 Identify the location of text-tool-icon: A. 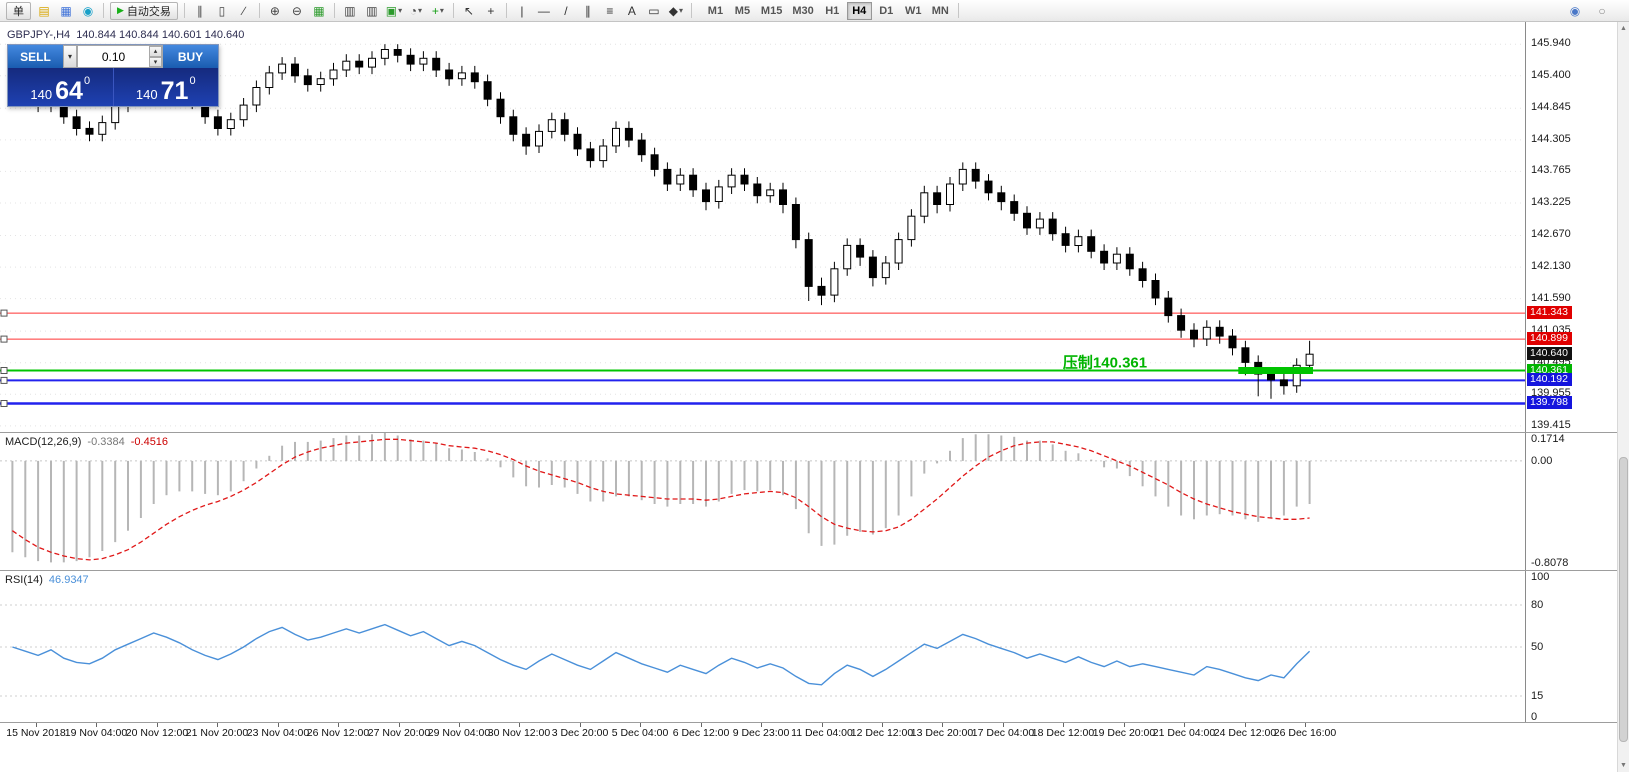
(631, 10).